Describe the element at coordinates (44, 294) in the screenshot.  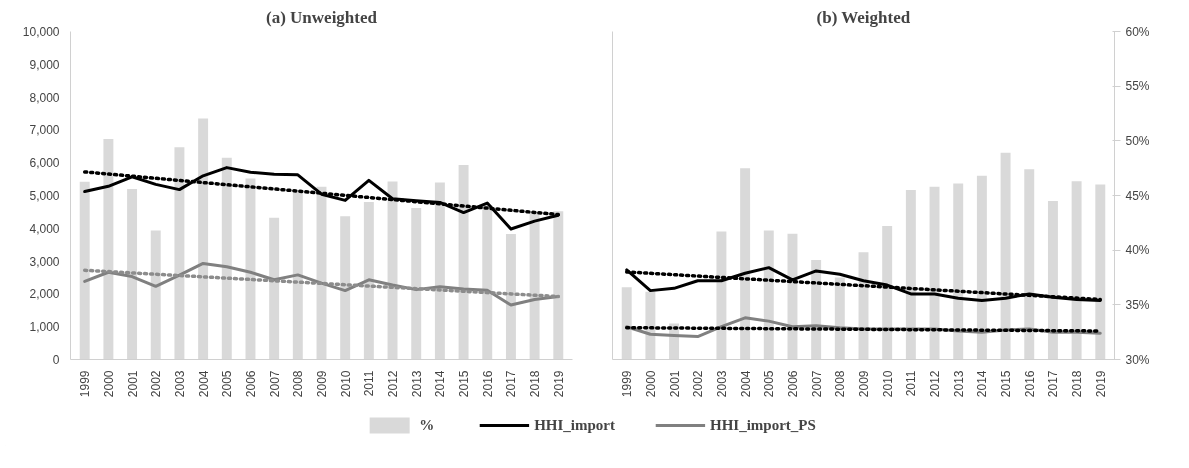
I see `y-tick-label: 2,000` at that location.